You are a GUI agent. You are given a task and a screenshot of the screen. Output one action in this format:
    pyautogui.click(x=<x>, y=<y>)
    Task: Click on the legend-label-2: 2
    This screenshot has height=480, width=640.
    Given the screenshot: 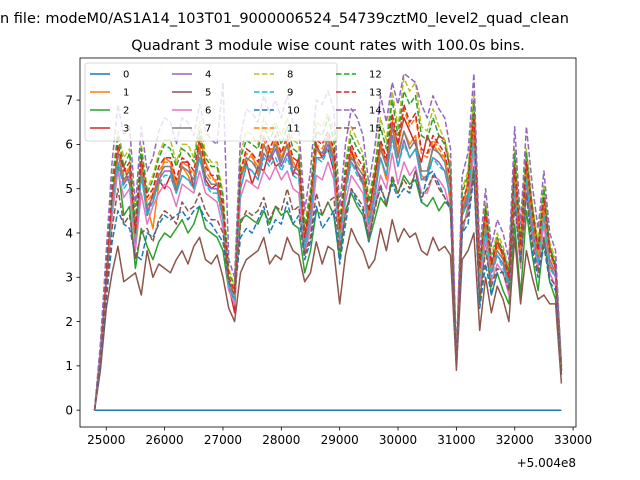 What is the action you would take?
    pyautogui.click(x=126, y=111)
    